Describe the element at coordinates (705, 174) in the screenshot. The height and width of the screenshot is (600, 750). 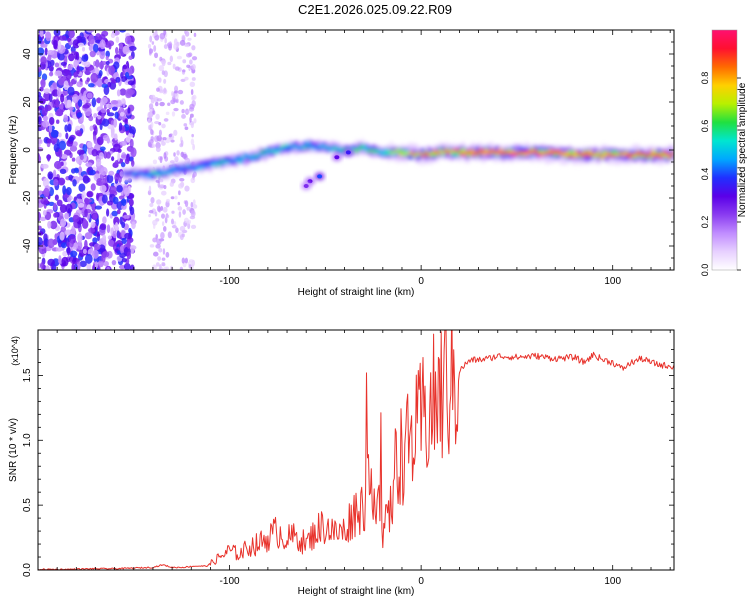
I see `colorbar-tick-label: 0.4` at that location.